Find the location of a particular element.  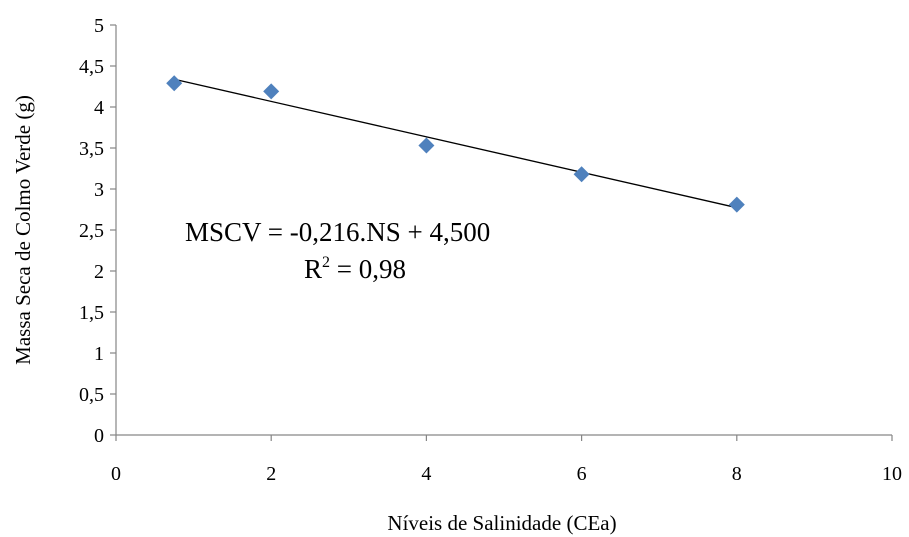

y-tick-label: 2,5 is located at coordinates (91, 231).